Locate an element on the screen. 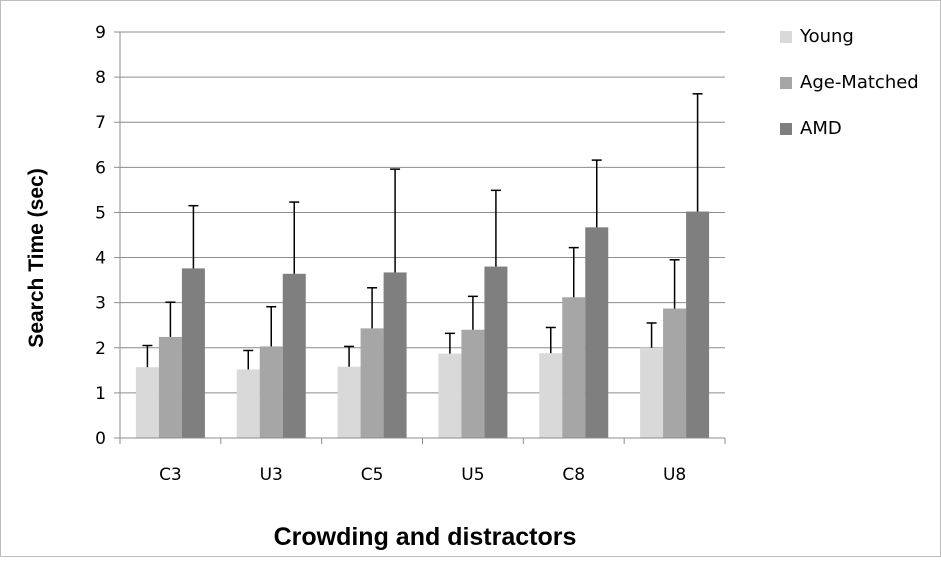 The image size is (941, 561). x-tick-label: U5 is located at coordinates (472, 475).